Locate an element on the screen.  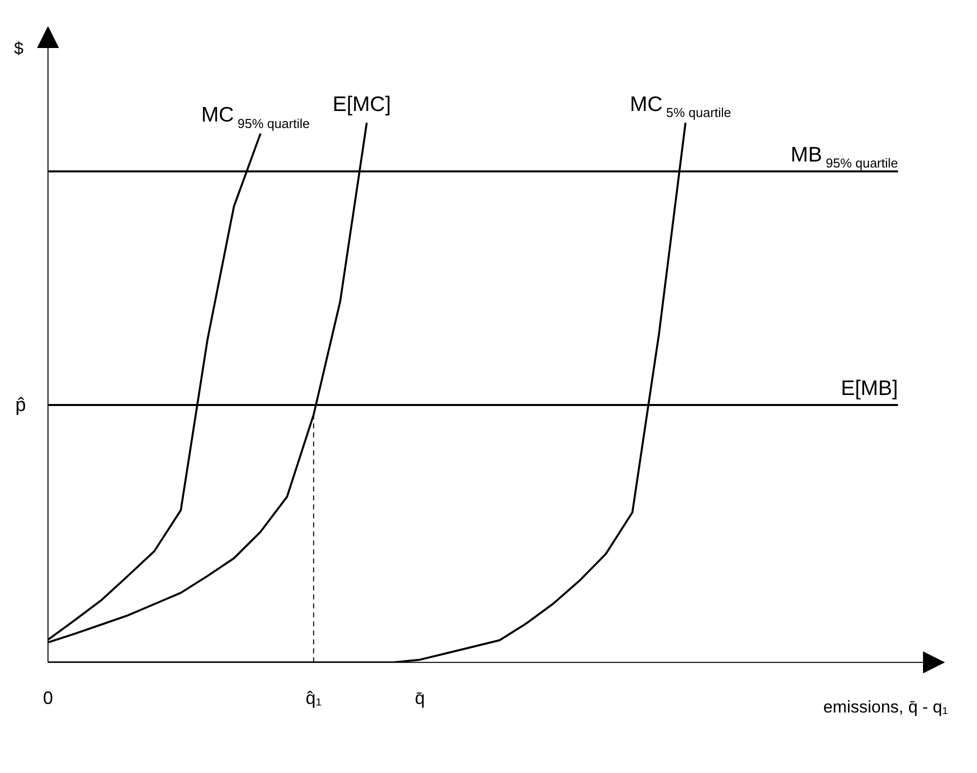
x-tick-label: q̂₁ is located at coordinates (314, 698).